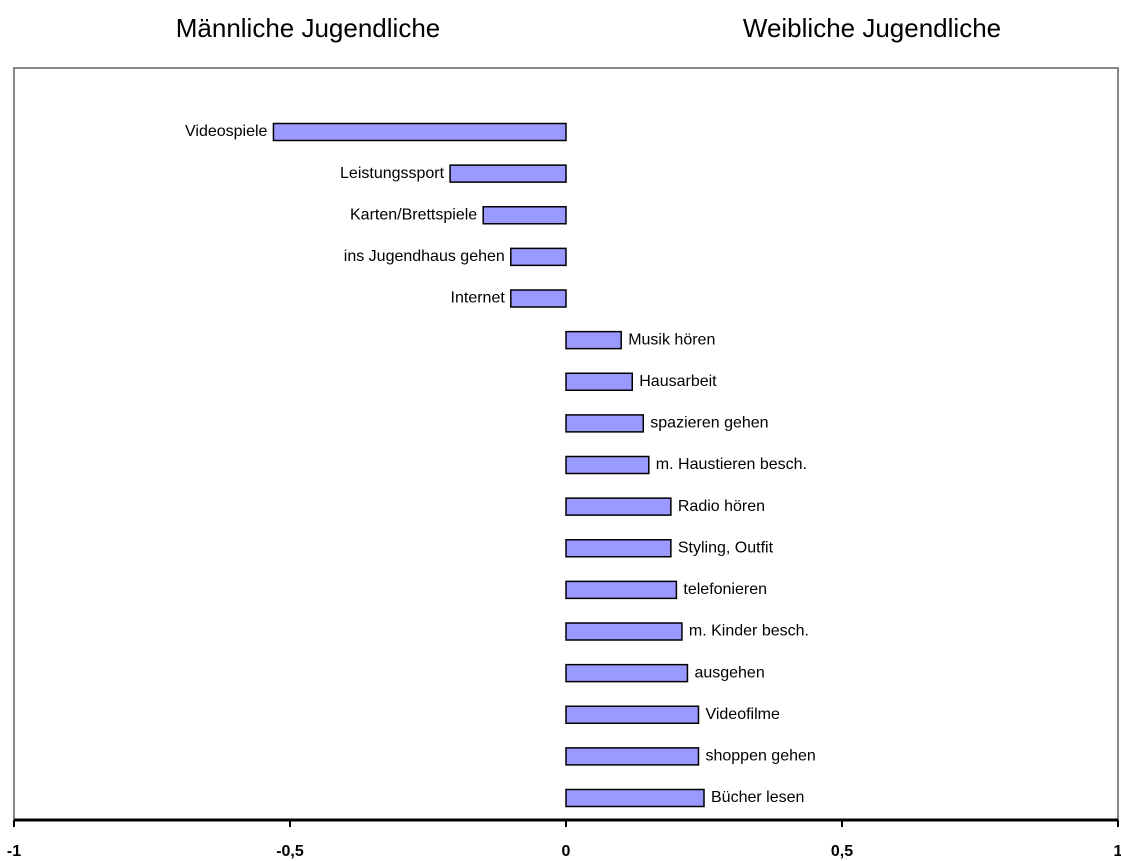 The image size is (1121, 861). Describe the element at coordinates (478, 298) in the screenshot. I see `category-label: Internet` at that location.